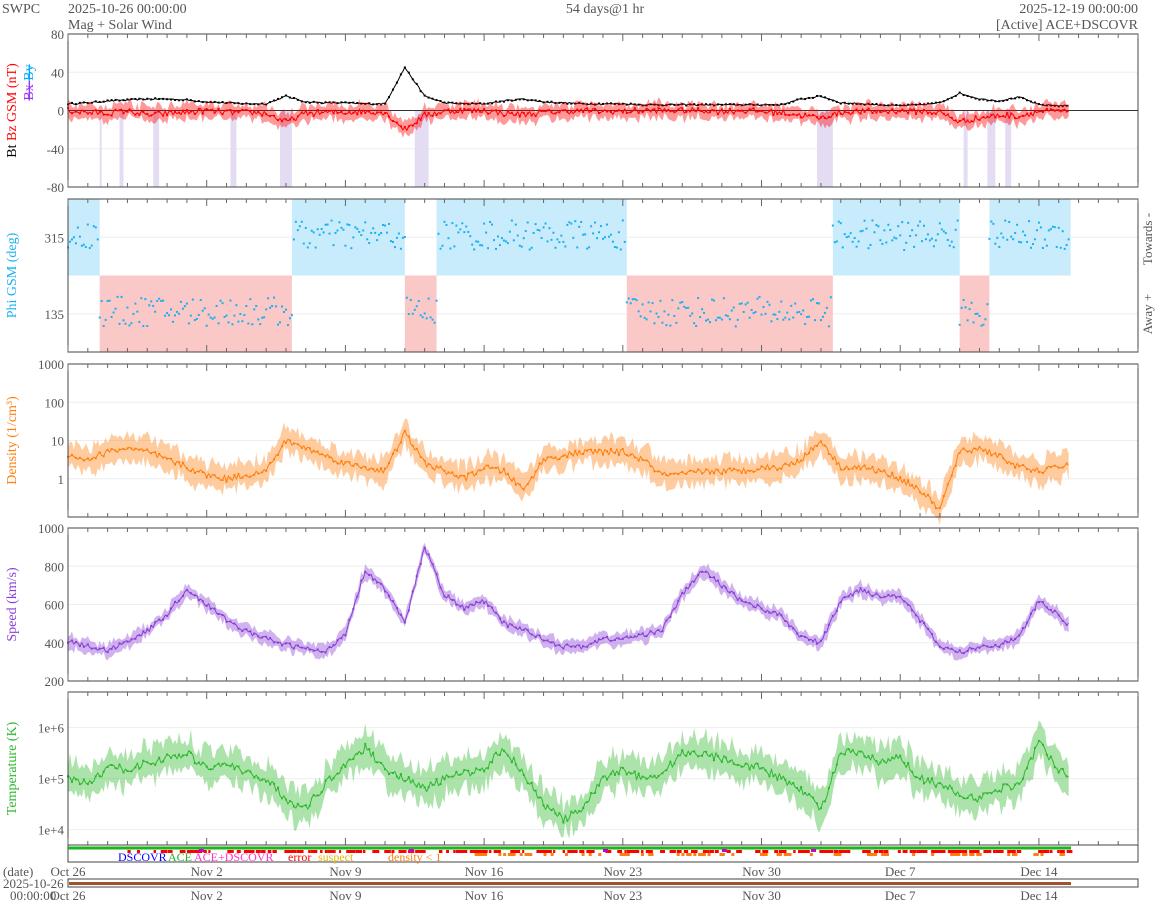  Describe the element at coordinates (18, 871) in the screenshot. I see `date-axis-label: (date)` at that location.